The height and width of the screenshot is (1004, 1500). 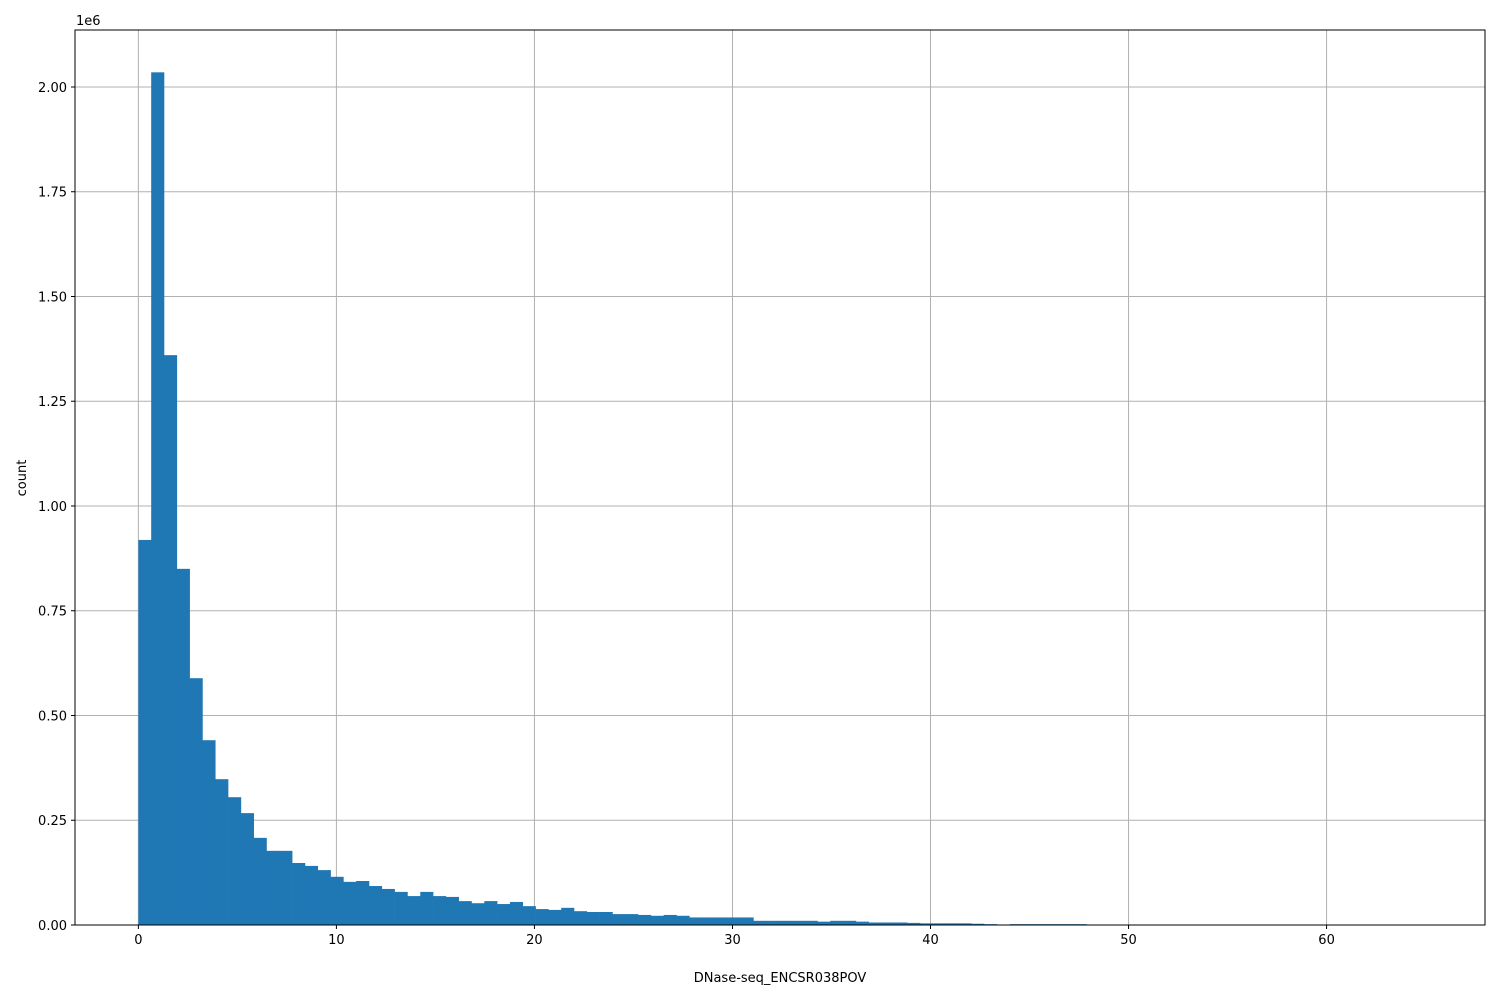 What do you see at coordinates (22, 478) in the screenshot?
I see `y-axis-label: count` at bounding box center [22, 478].